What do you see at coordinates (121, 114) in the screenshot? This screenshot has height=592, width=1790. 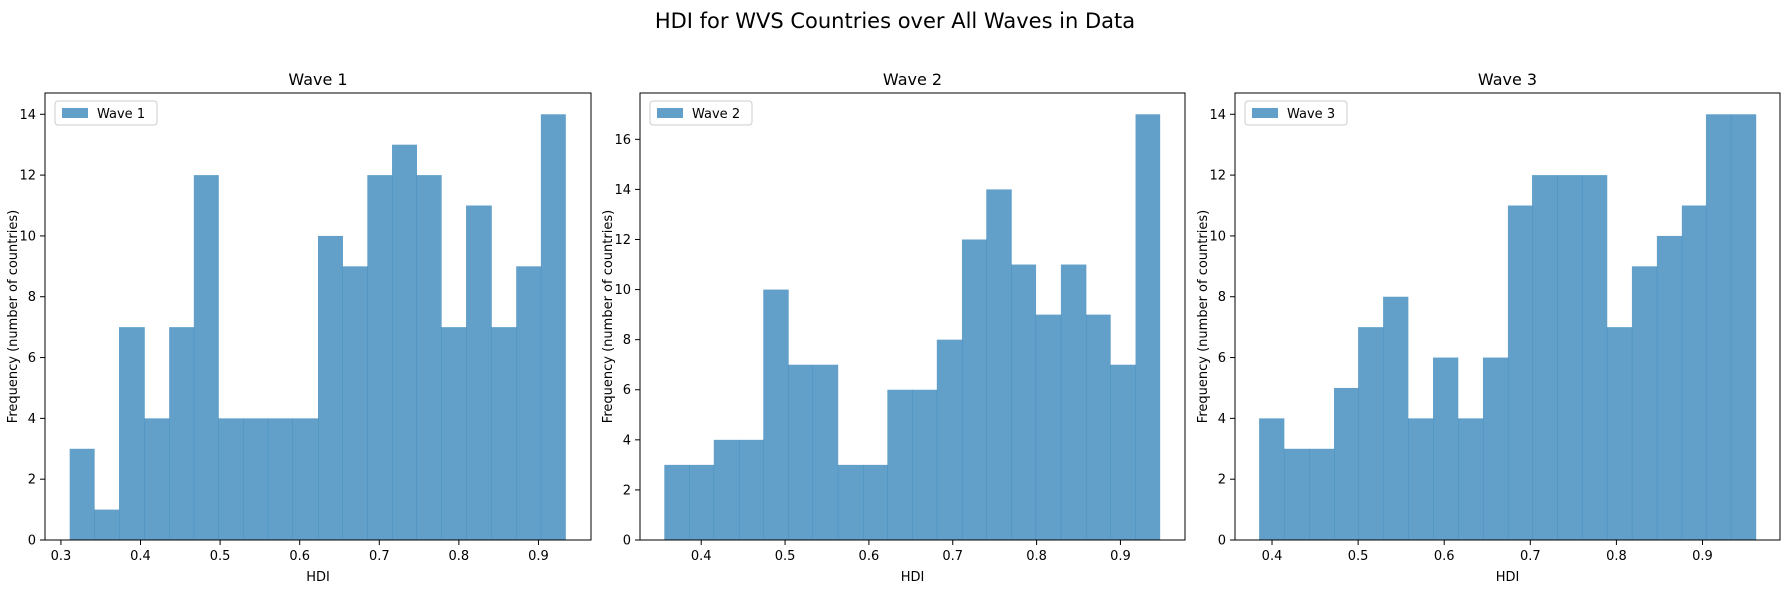 I see `legend-label: Wave 1` at bounding box center [121, 114].